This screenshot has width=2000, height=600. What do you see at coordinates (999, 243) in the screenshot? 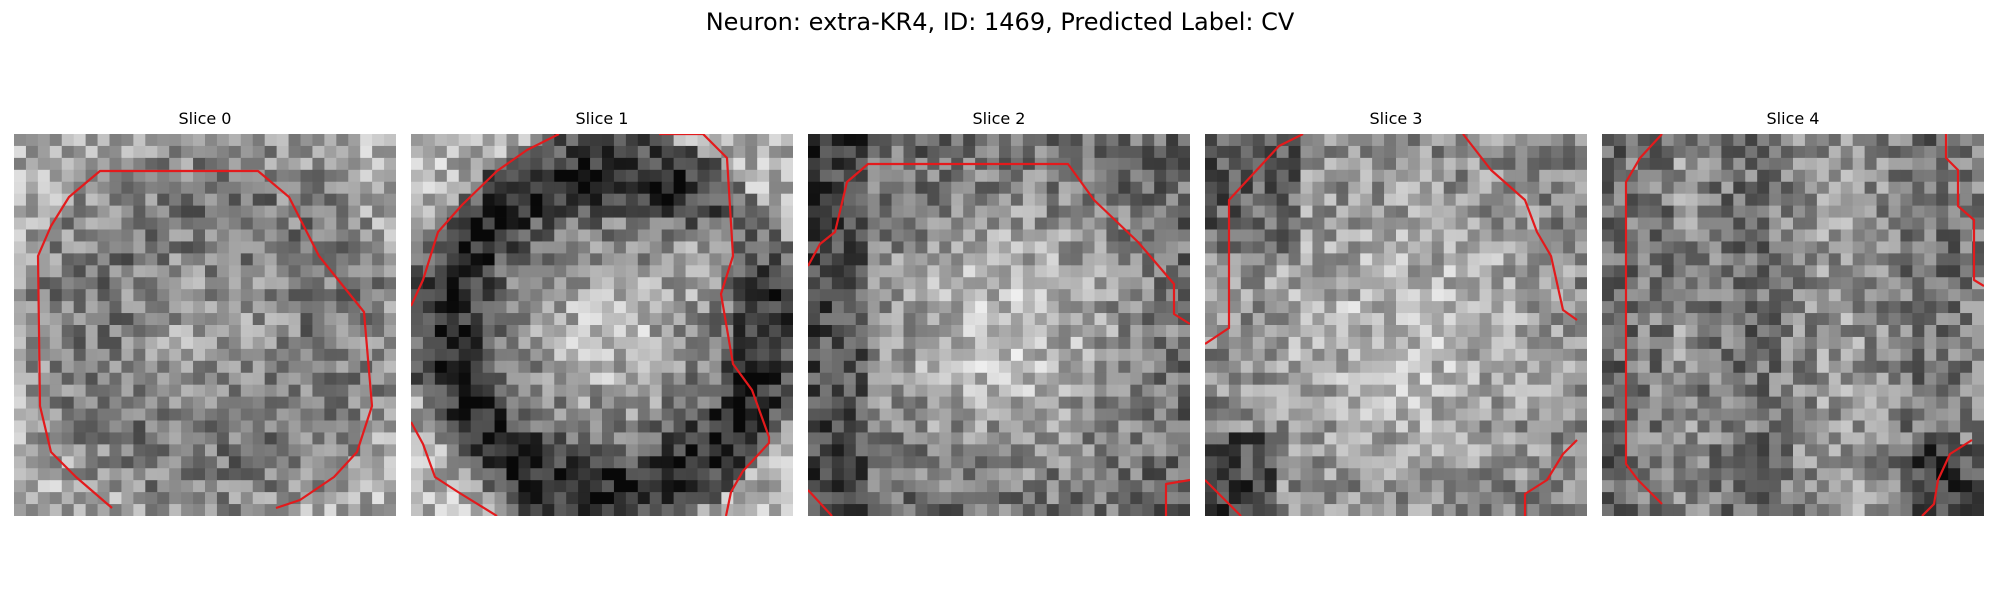
I see `contour-line` at bounding box center [999, 243].